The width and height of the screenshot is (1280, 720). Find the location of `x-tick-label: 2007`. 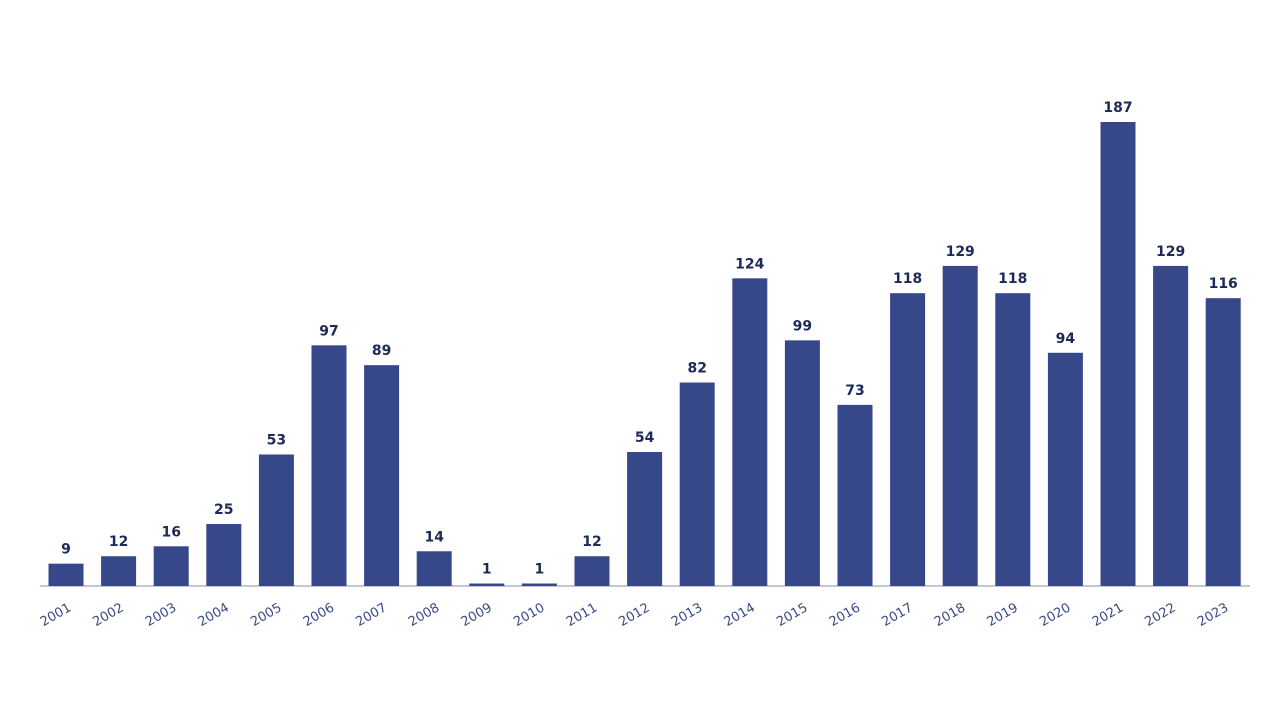

x-tick-label: 2007 is located at coordinates (371, 615).